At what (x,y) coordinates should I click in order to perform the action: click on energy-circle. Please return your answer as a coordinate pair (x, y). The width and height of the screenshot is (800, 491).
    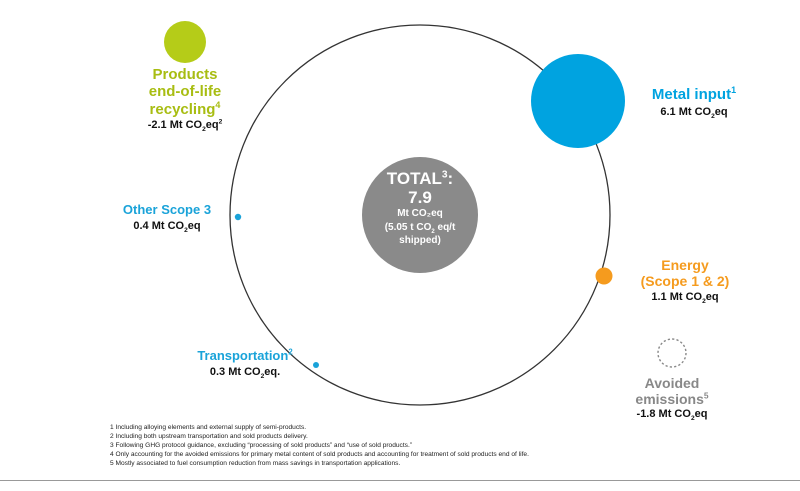
    Looking at the image, I should click on (604, 276).